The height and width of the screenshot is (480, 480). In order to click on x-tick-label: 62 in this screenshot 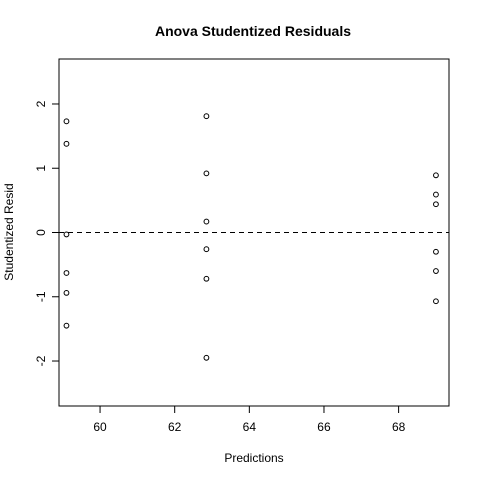, I will do `click(175, 427)`.